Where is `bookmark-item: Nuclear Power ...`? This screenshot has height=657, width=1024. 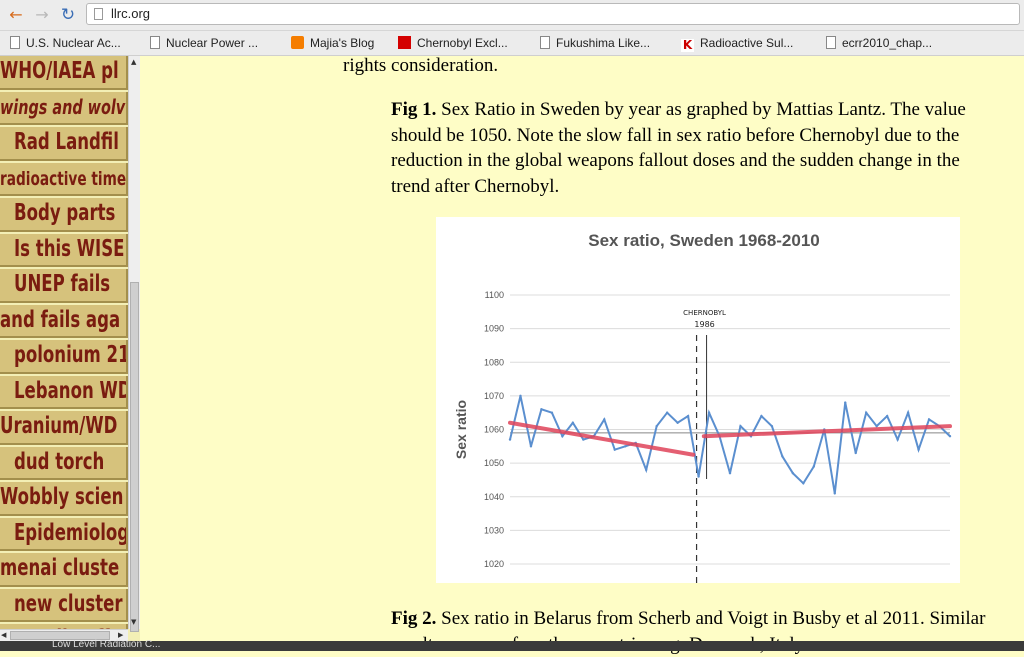
bookmark-item: Nuclear Power ... is located at coordinates (204, 43).